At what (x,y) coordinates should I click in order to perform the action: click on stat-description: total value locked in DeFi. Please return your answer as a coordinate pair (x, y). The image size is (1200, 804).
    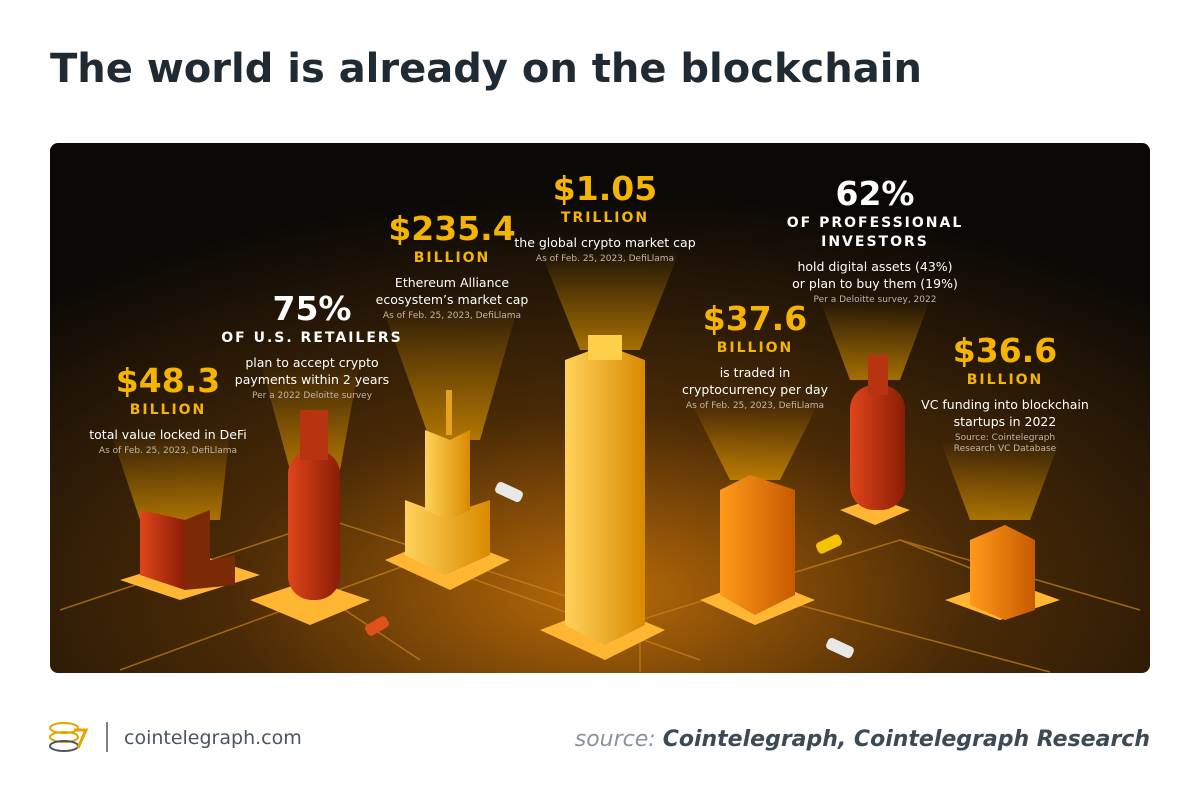
    Looking at the image, I should click on (168, 434).